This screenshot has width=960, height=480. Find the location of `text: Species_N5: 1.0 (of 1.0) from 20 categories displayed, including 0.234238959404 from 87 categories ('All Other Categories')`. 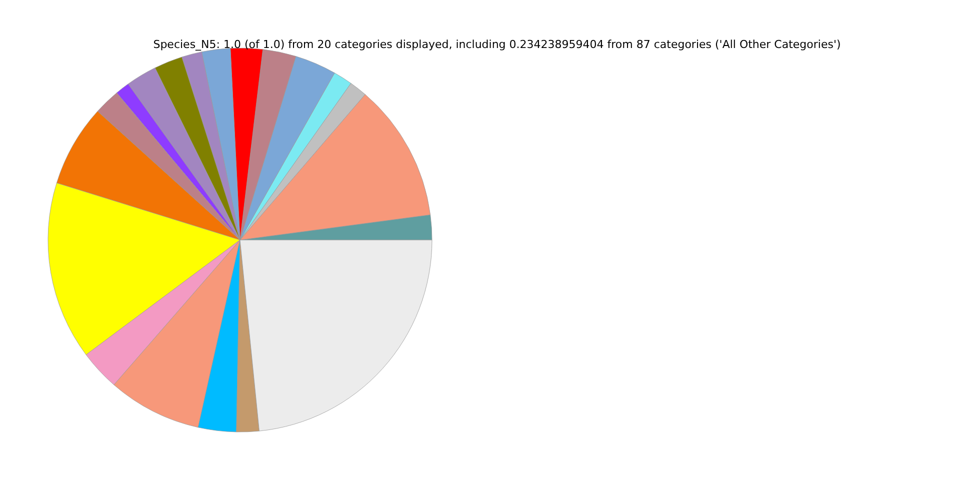

text: Species_N5: 1.0 (of 1.0) from 20 categories displayed, including 0.234238959404 from 87 categories ('All Other Categories') is located at coordinates (497, 44).